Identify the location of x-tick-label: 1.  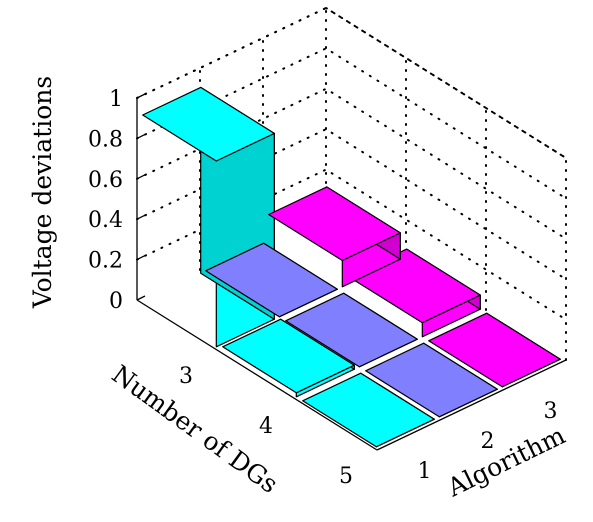
(425, 471).